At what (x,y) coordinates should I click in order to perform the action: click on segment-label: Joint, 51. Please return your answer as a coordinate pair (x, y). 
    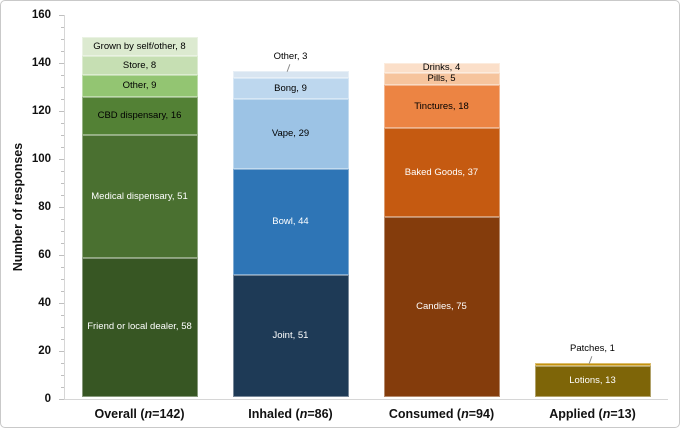
    Looking at the image, I should click on (290, 335).